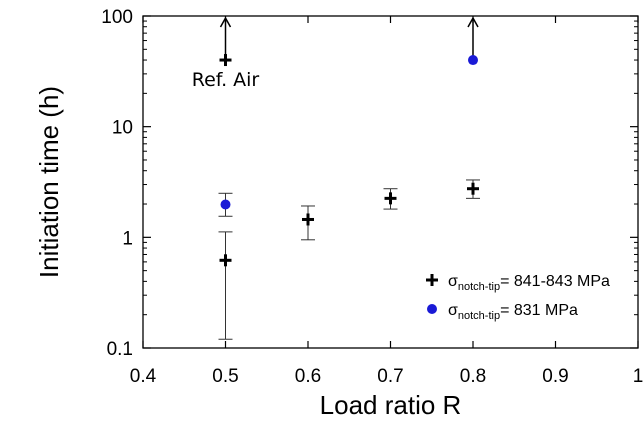  I want to click on x-tick-label: 0.4, so click(143, 376).